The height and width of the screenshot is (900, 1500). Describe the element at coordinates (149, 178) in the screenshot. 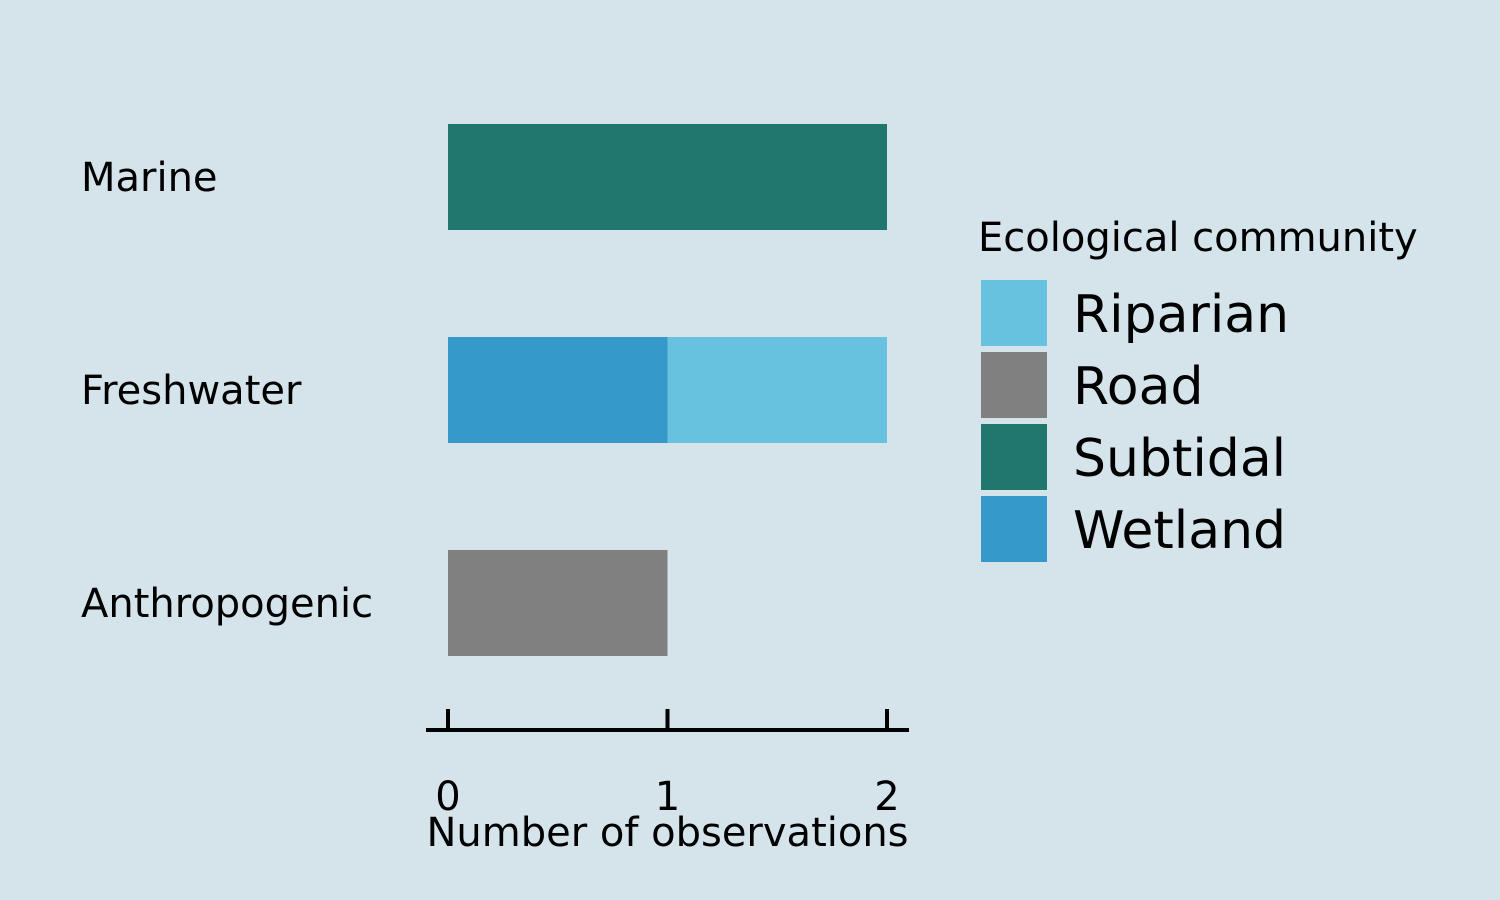

I see `category-label-marine: Marine` at that location.